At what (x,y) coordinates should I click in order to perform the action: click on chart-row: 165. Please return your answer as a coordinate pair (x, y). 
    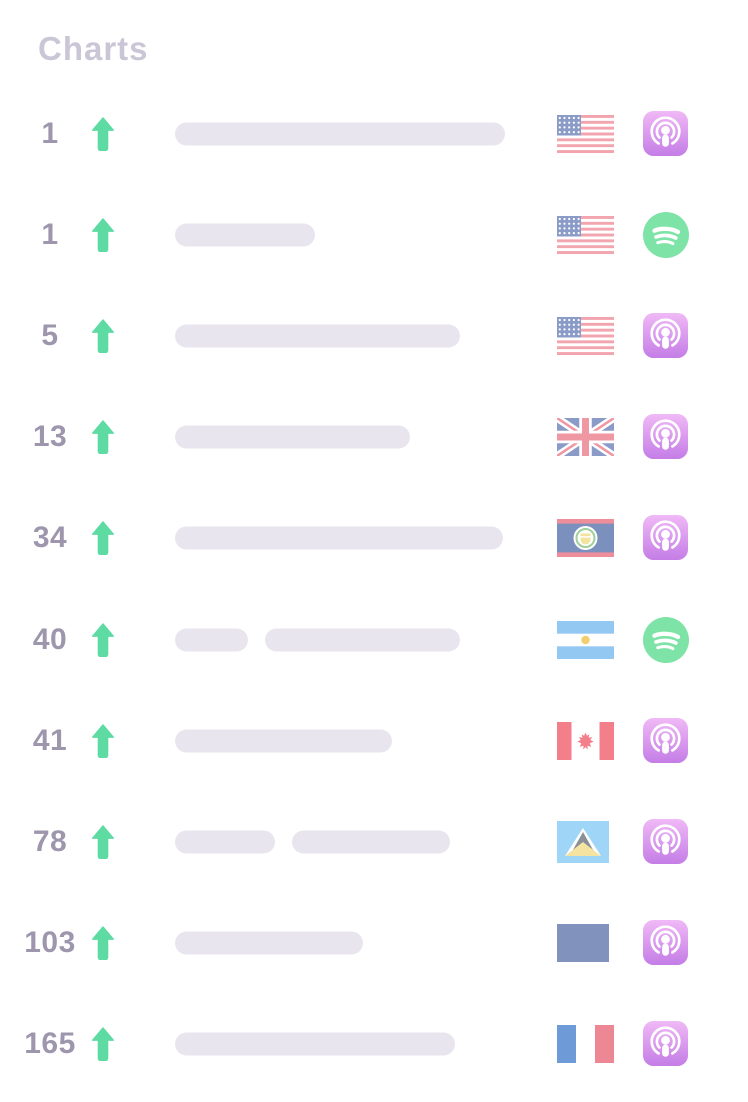
    Looking at the image, I should click on (374, 1044).